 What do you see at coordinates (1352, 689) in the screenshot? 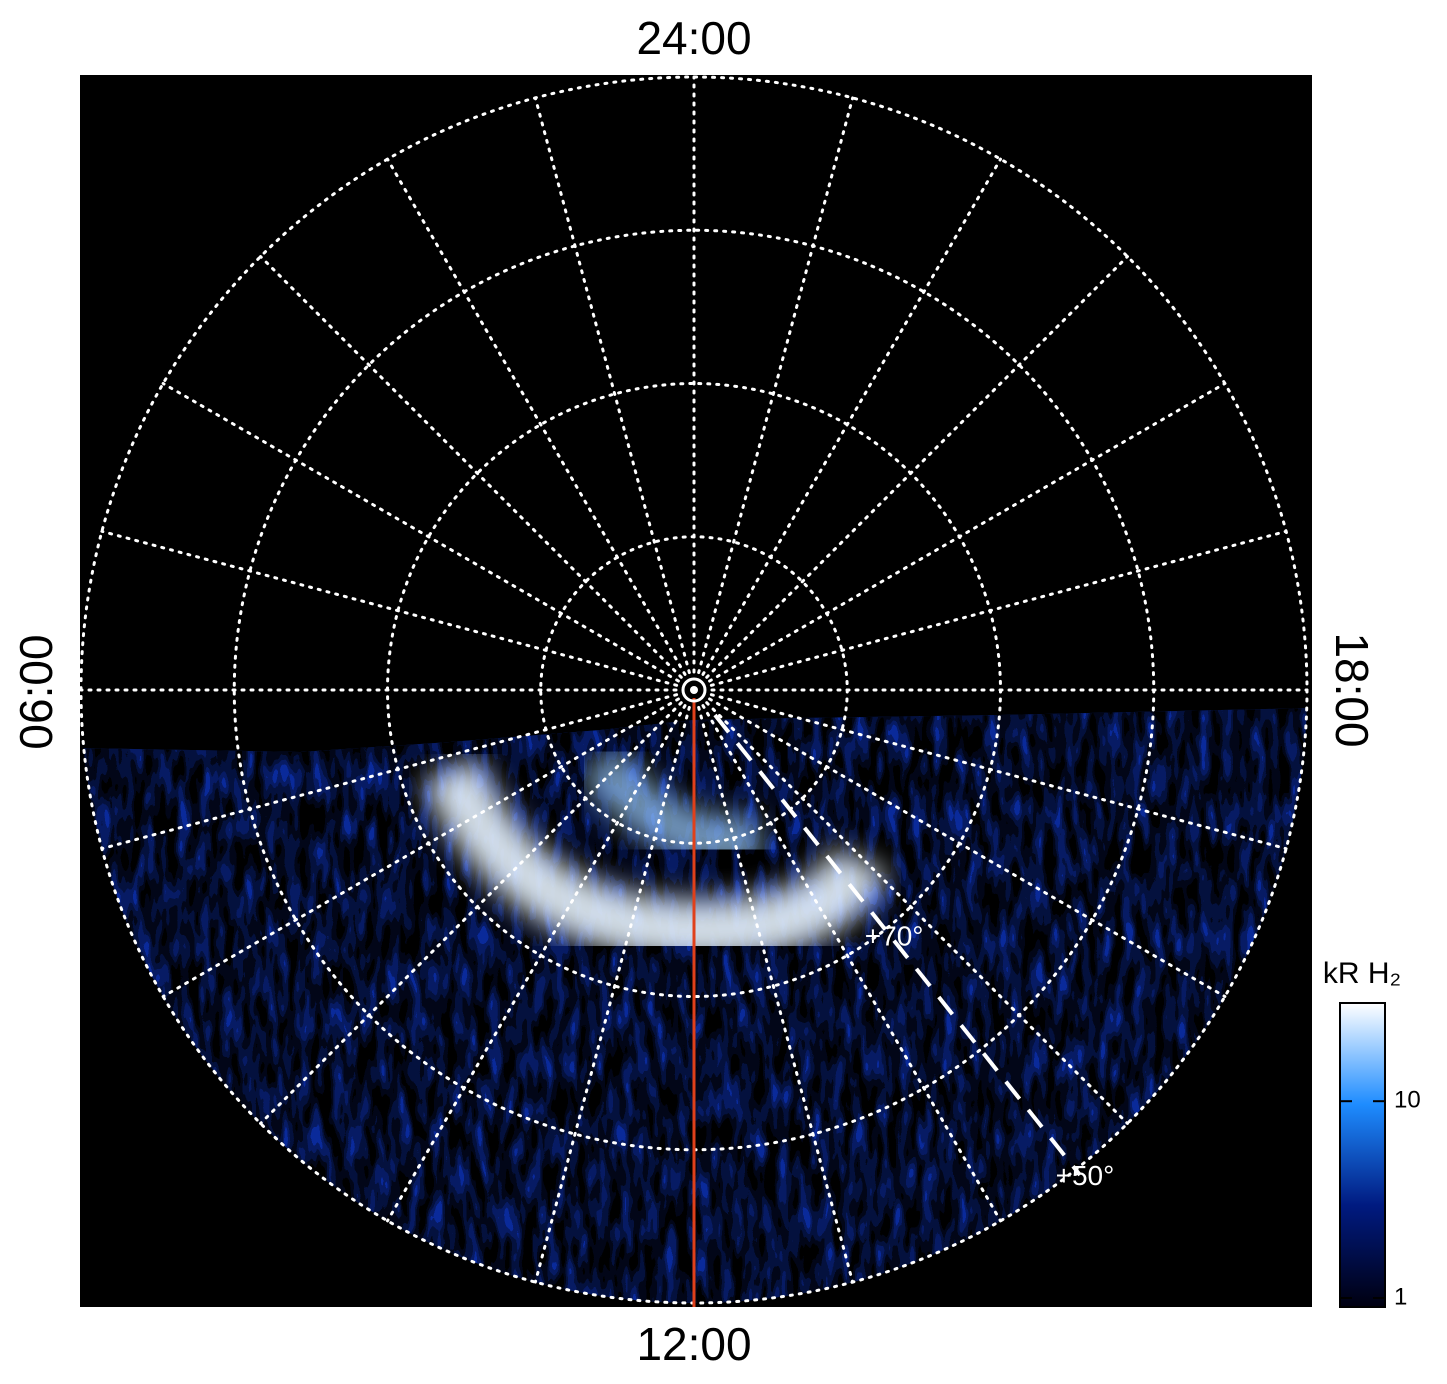
I see `local-time-label: 18:00` at bounding box center [1352, 689].